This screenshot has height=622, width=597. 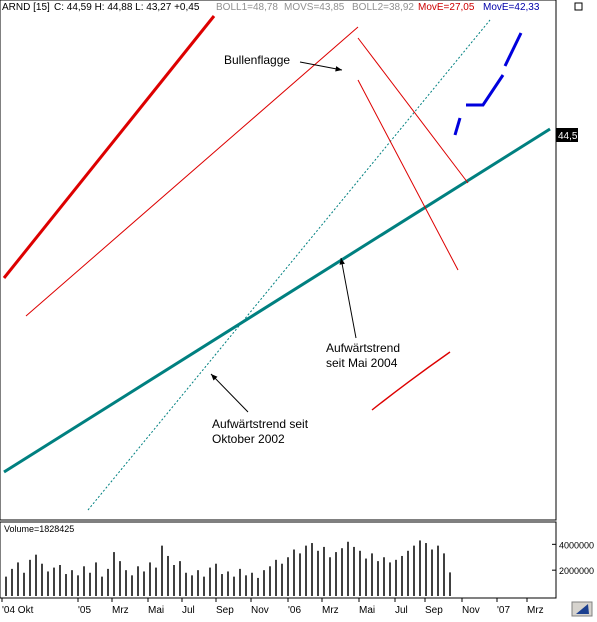 I want to click on header-symbol: ARND [15], so click(x=26, y=7).